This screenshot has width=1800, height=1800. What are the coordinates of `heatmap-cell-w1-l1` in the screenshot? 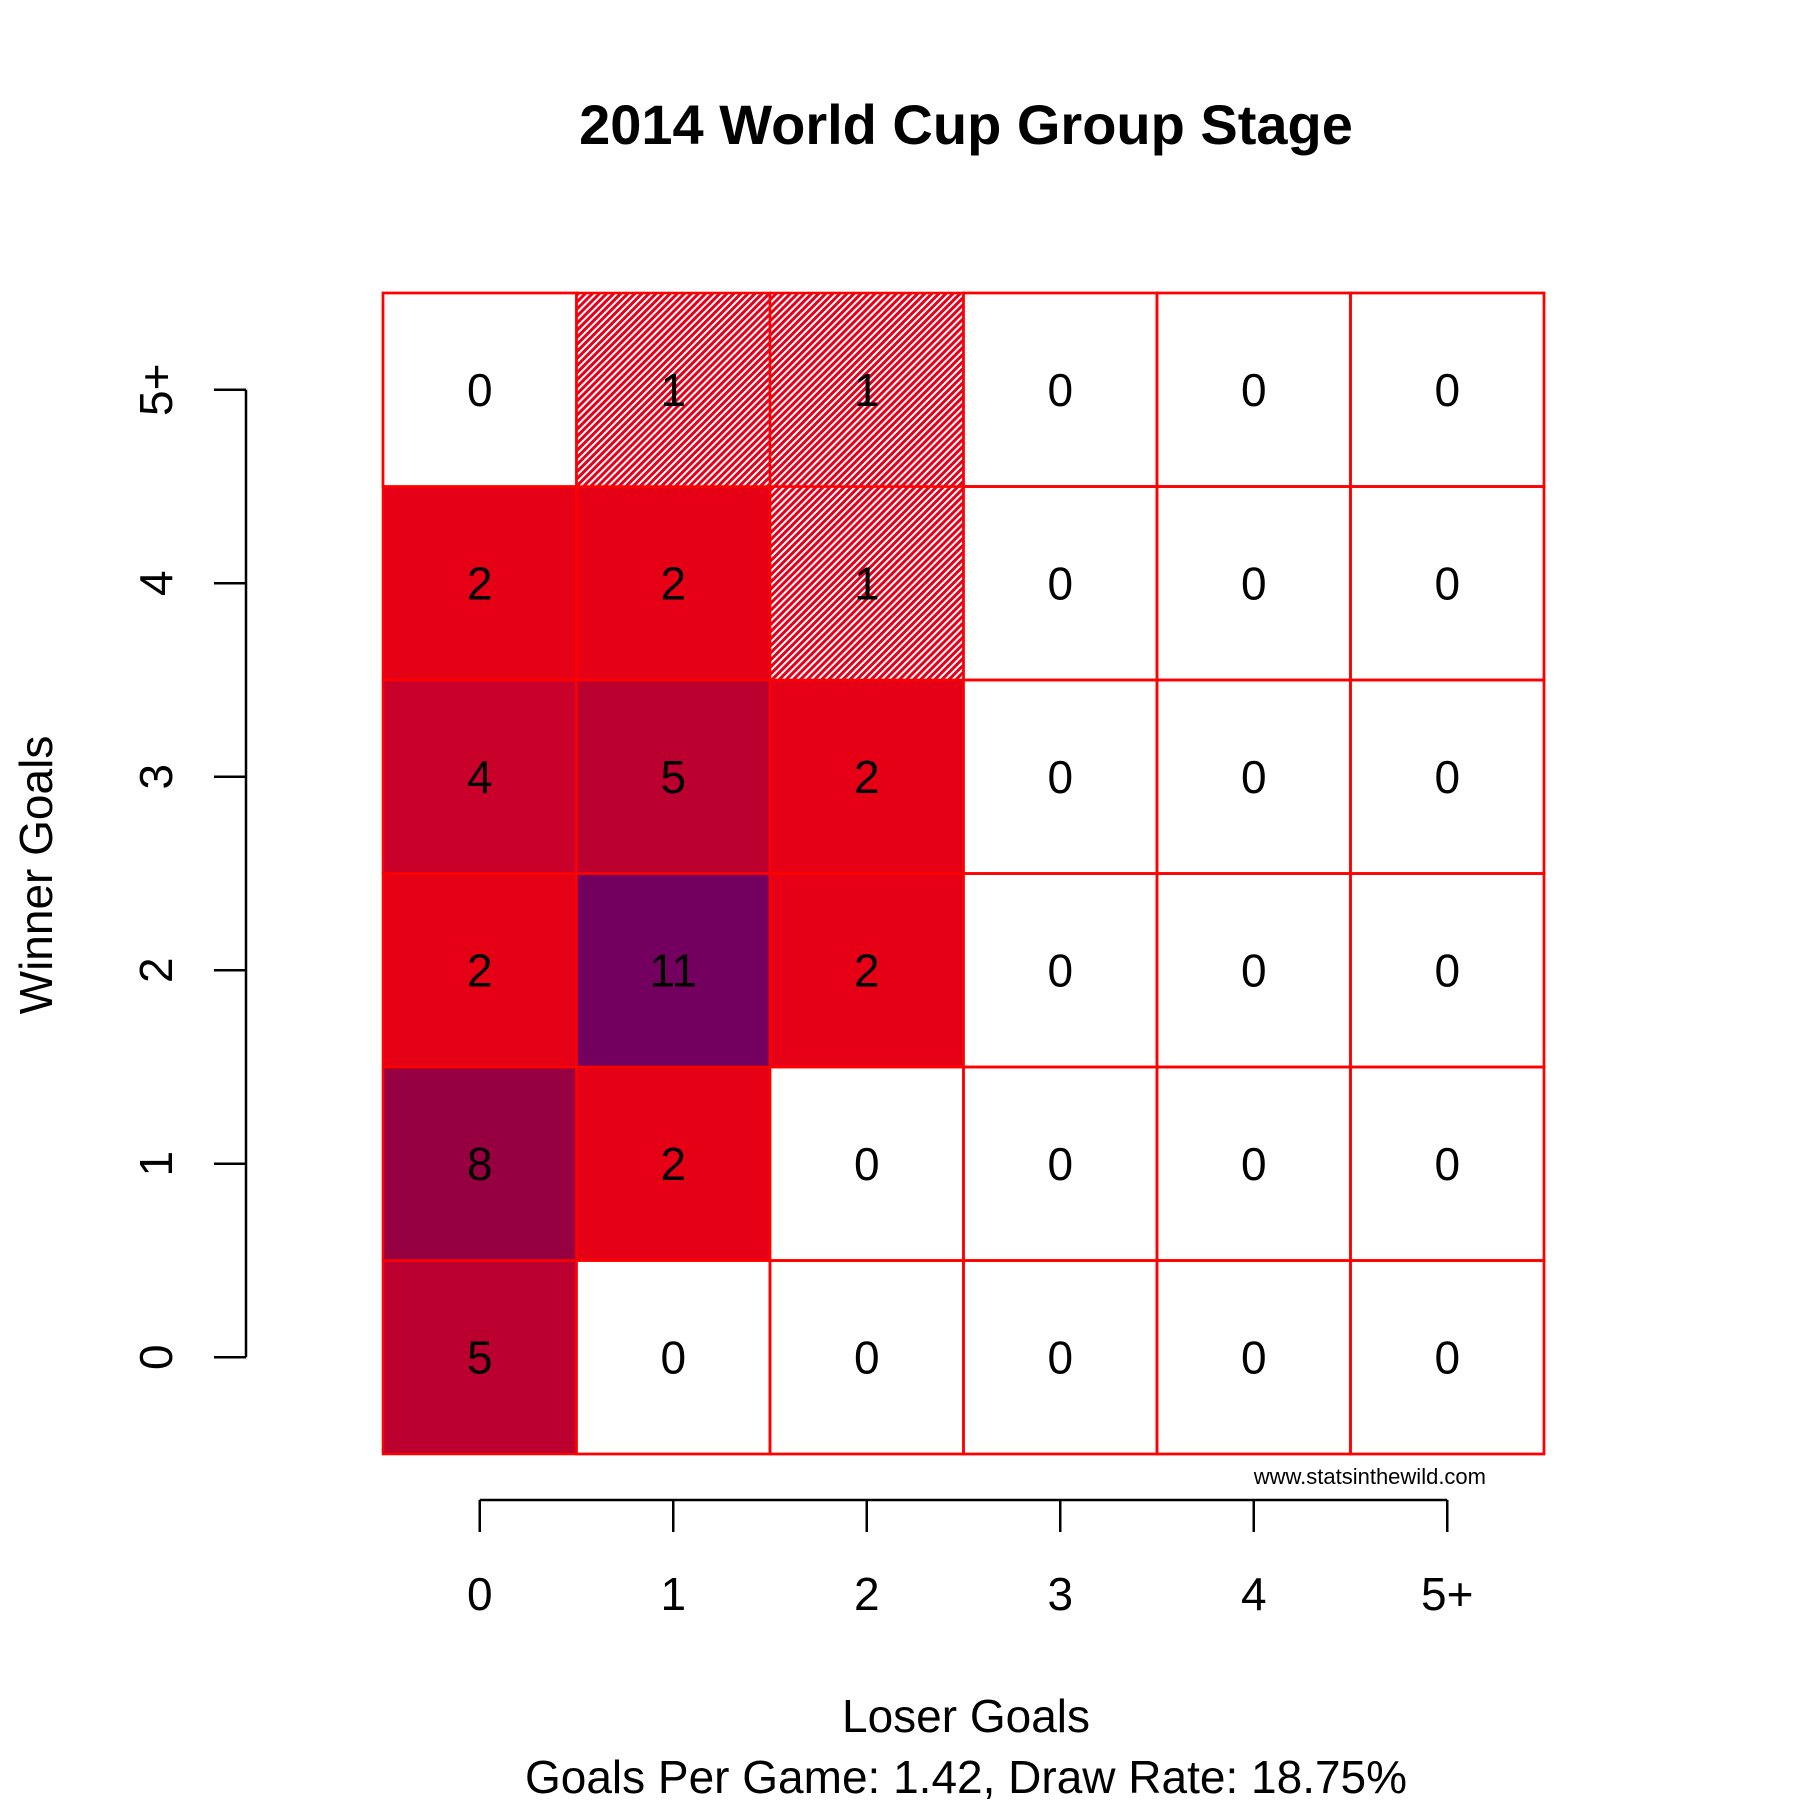 It's located at (673, 1163).